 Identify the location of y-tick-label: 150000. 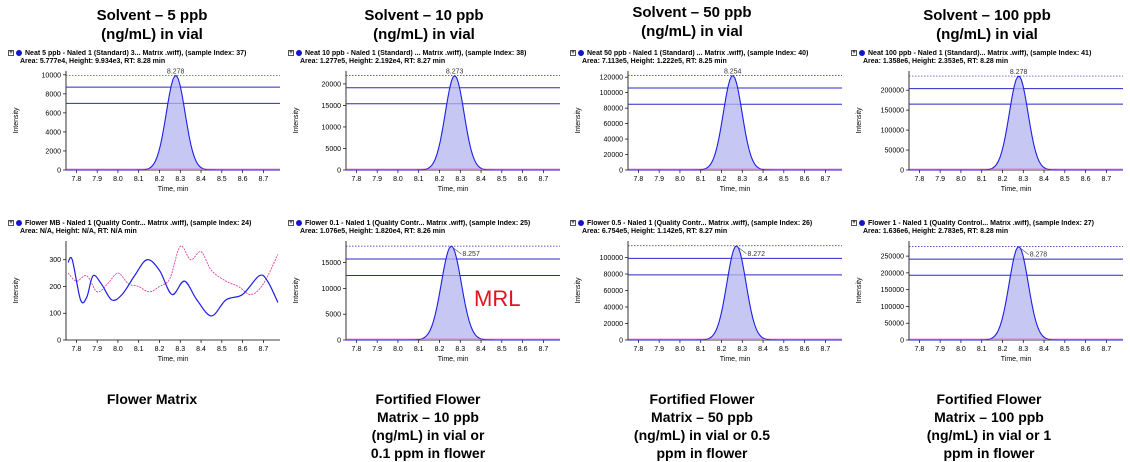
(892, 290).